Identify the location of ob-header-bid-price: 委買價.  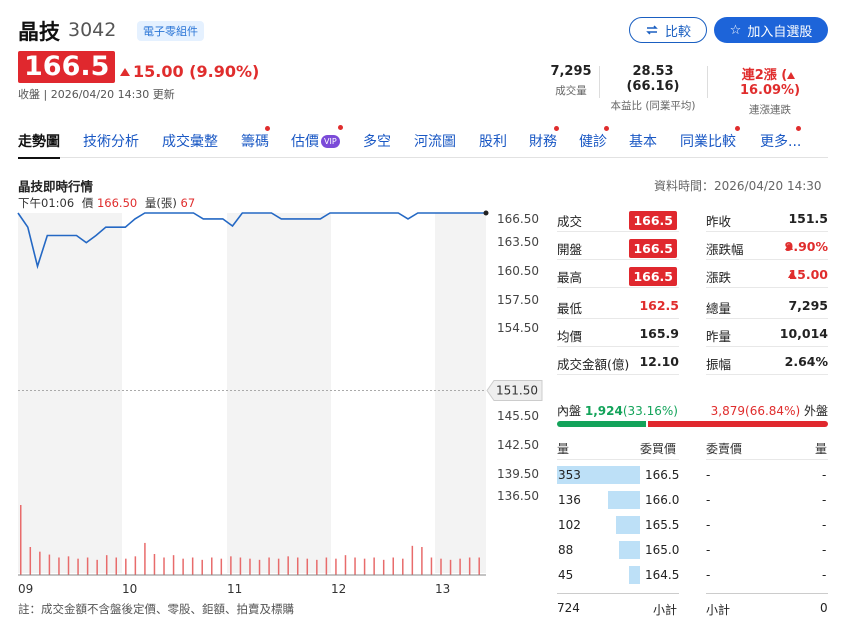
(658, 449).